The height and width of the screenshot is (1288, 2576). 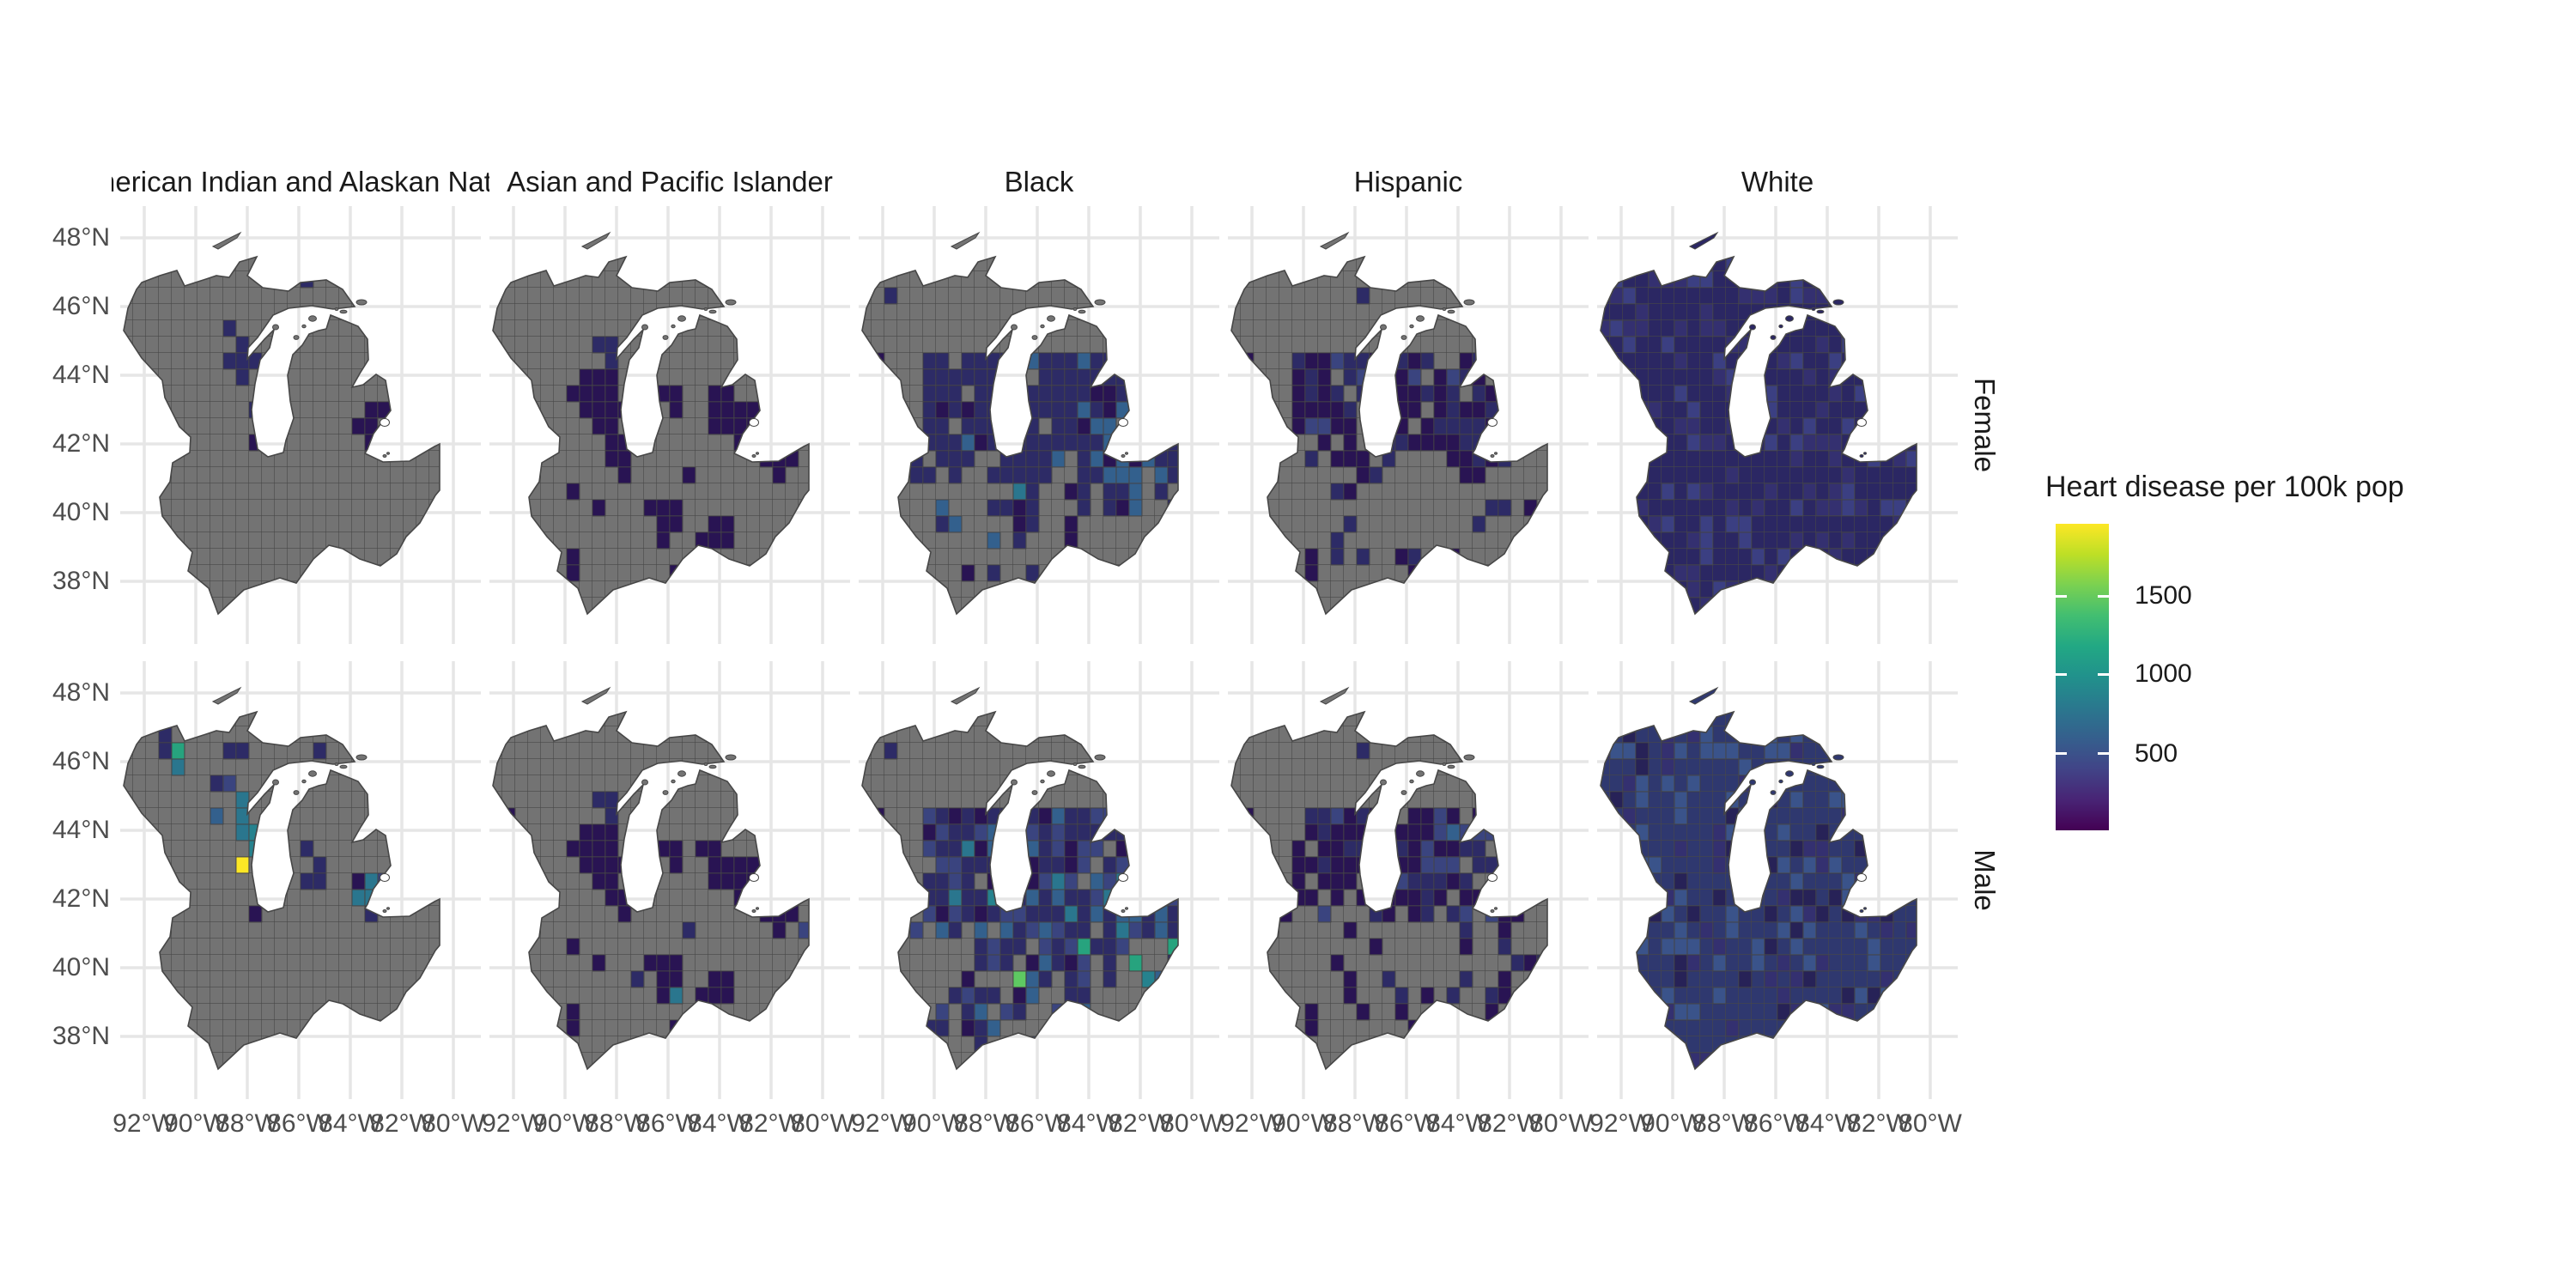 I want to click on facet-column-title-white: White, so click(x=1777, y=182).